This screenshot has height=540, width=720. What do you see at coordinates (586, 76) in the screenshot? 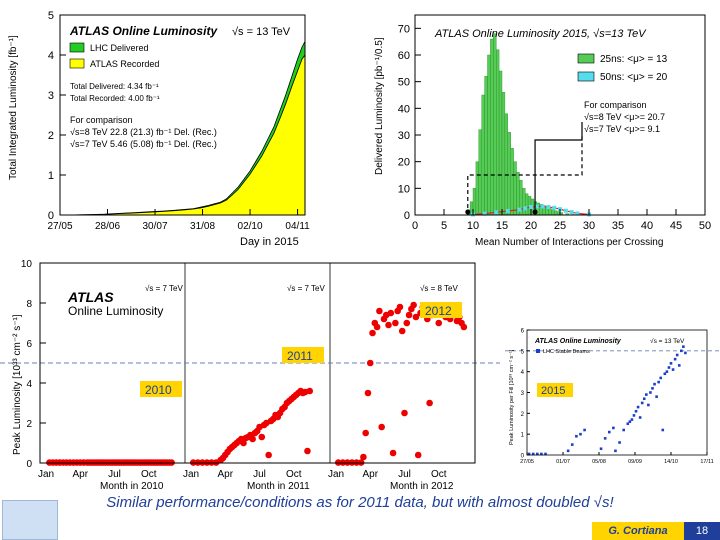
I see `legend-swatch-50ns` at bounding box center [586, 76].